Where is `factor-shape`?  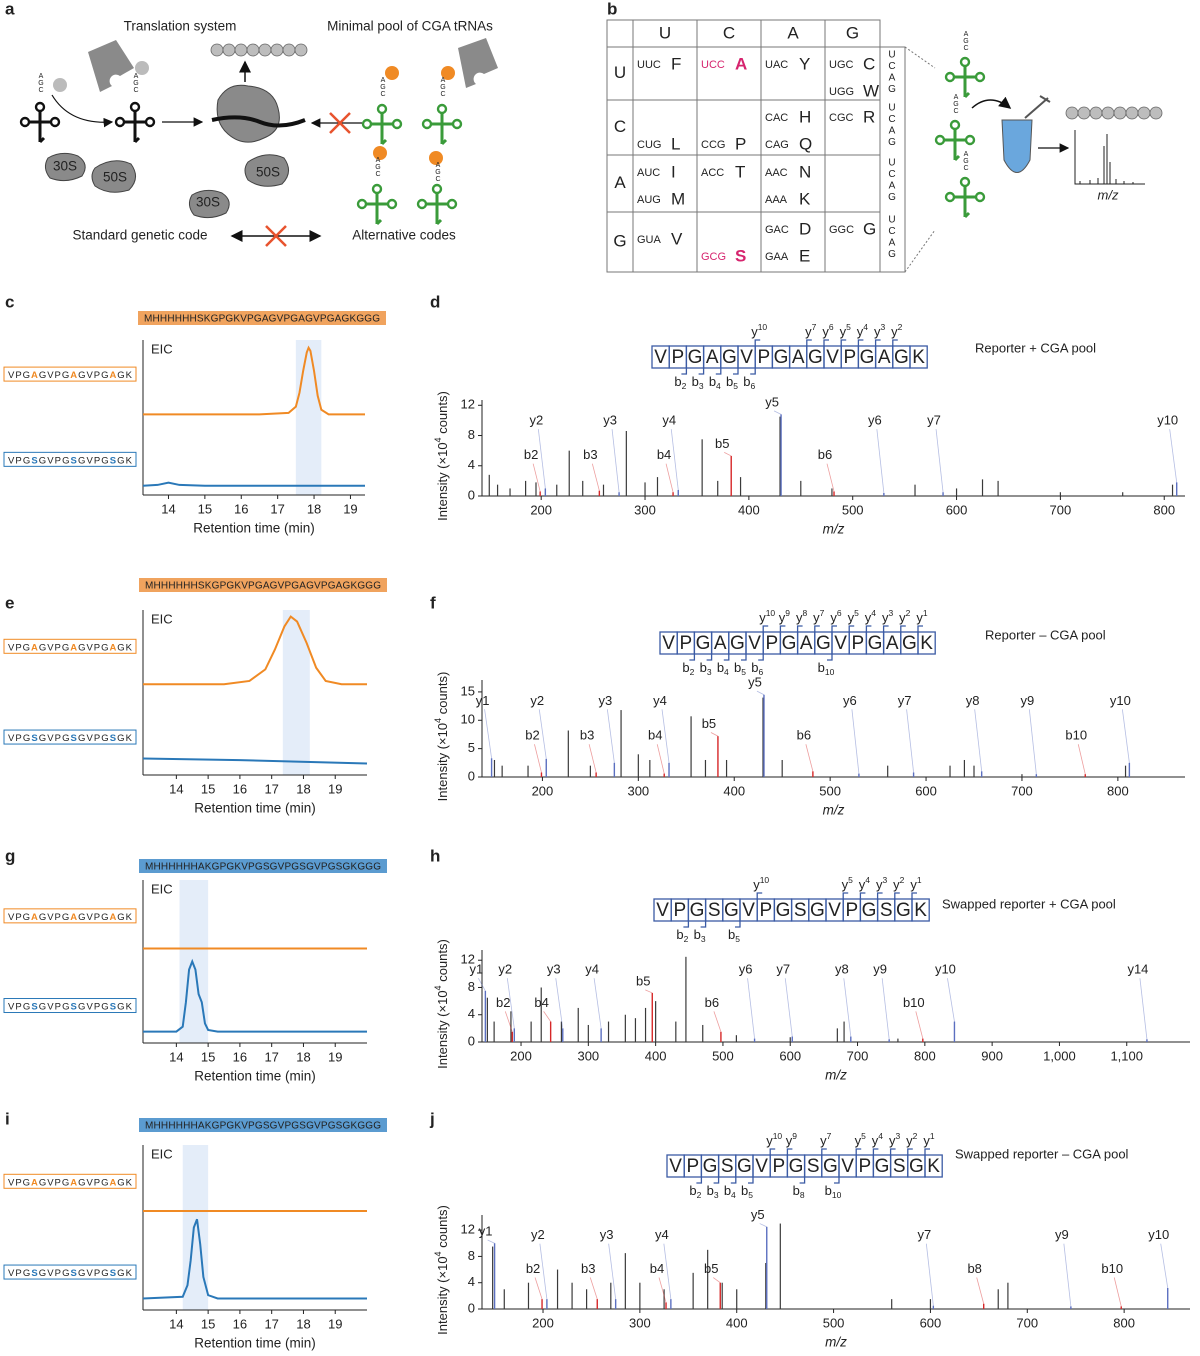
factor-shape is located at coordinates (478, 63).